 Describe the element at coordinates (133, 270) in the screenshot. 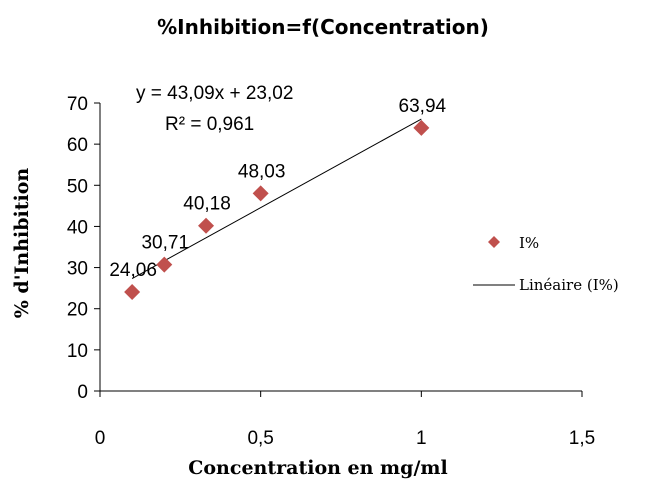

I see `data-label: 24,06` at that location.